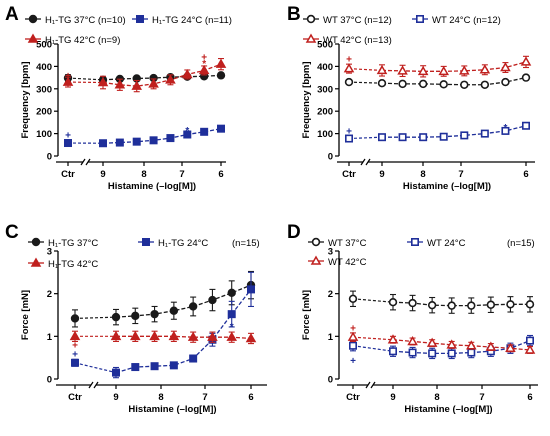  Describe the element at coordinates (44, 45) in the screenshot. I see `y-tick-label: 500` at that location.